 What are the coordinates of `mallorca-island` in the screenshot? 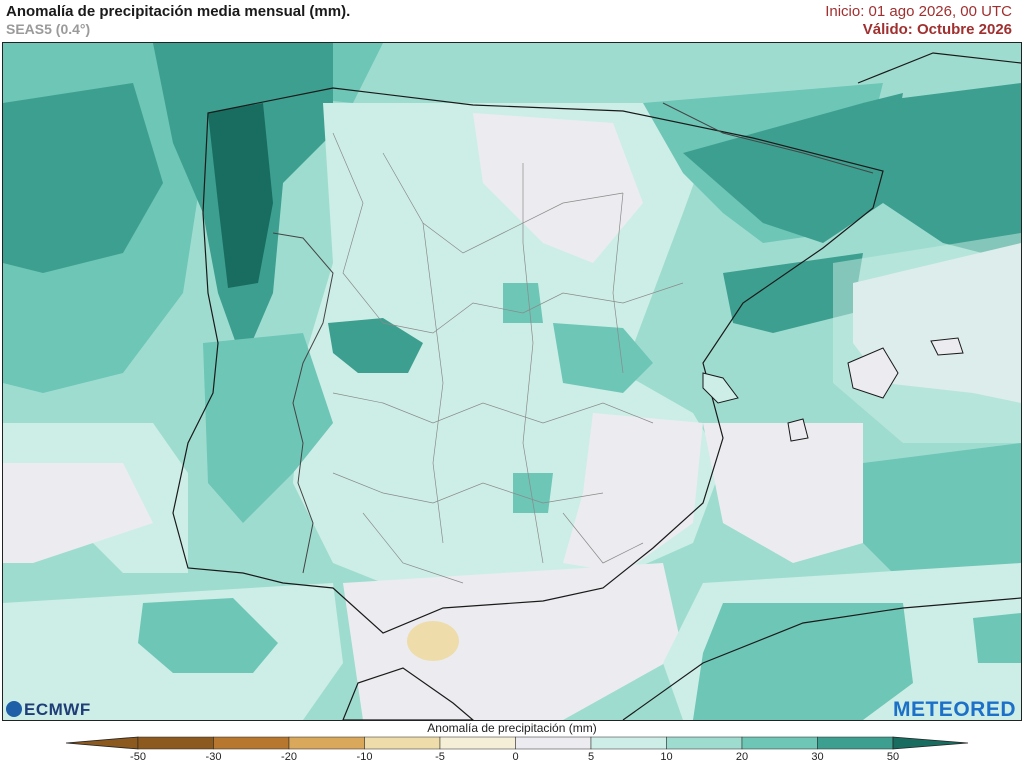 It's located at (873, 373).